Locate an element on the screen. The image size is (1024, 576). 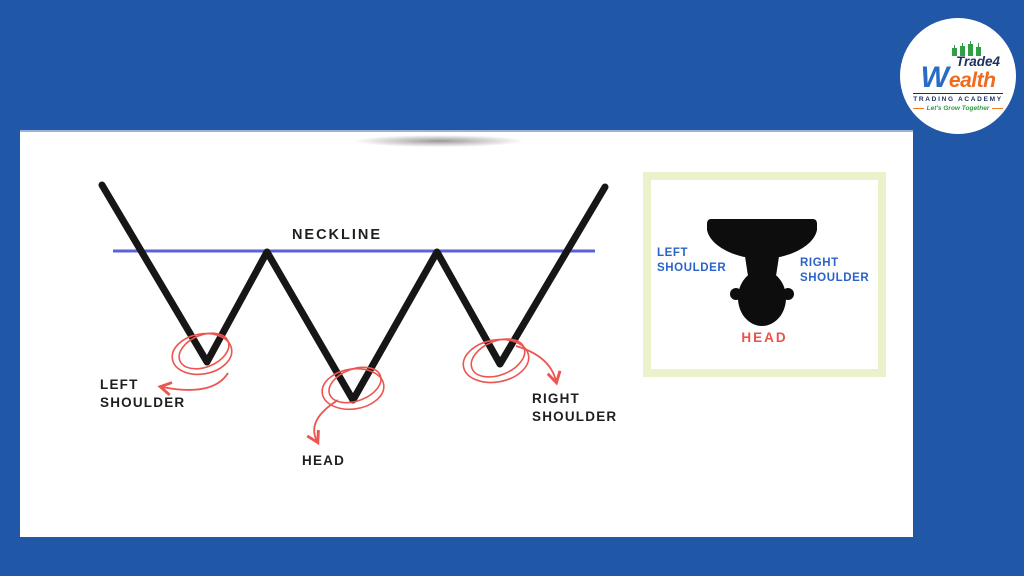
brand-motto: Let's Grow Together is located at coordinates (958, 108).